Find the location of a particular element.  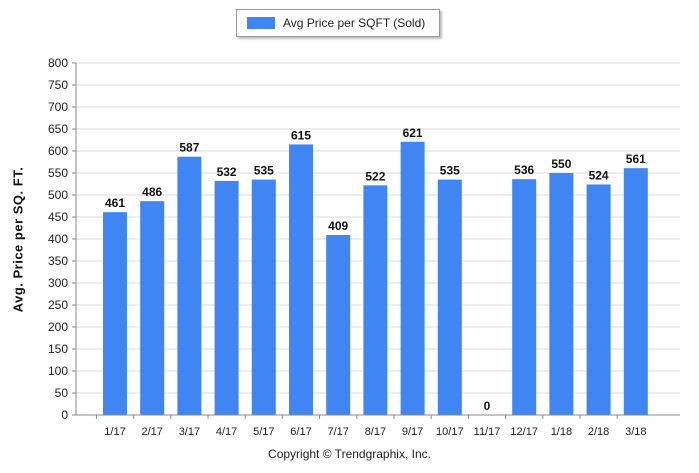

x-tick-label: 2/17 is located at coordinates (151, 432).